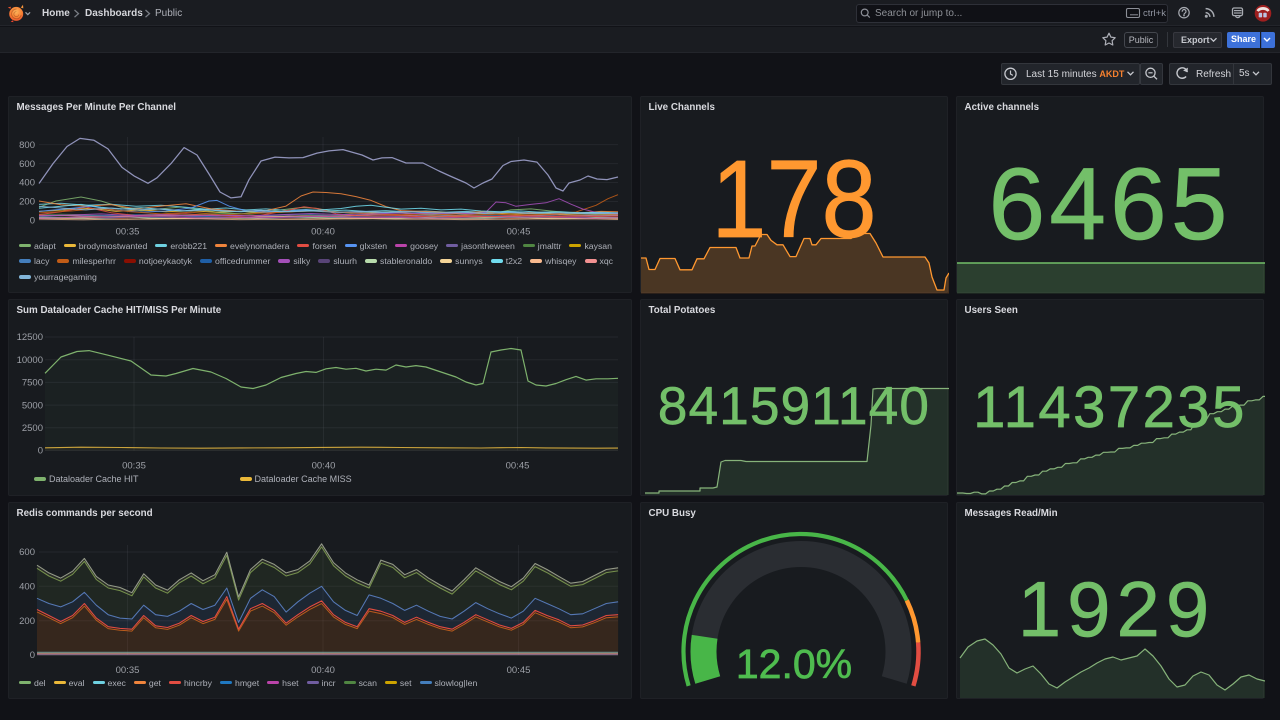 Image resolution: width=1280 pixels, height=720 pixels. What do you see at coordinates (27, 145) in the screenshot?
I see `svg-text: 800` at bounding box center [27, 145].